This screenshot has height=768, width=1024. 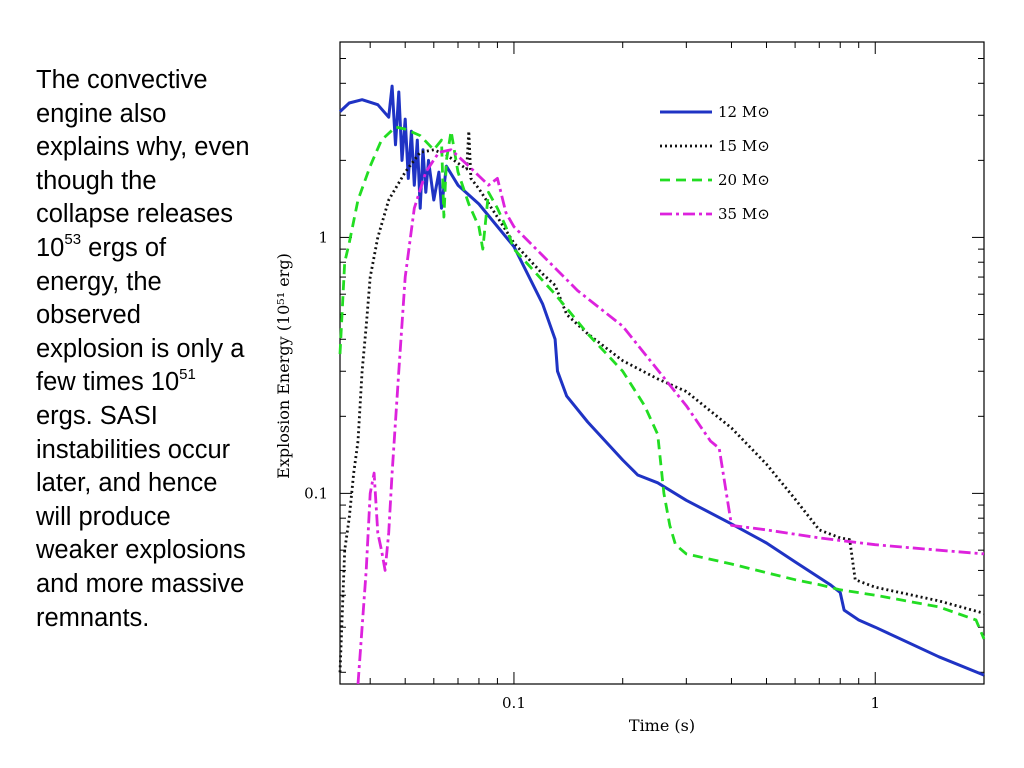 I want to click on legend: 12 M⊙ 15 M⊙ 20 M⊙ 35 M⊙, so click(x=715, y=163).